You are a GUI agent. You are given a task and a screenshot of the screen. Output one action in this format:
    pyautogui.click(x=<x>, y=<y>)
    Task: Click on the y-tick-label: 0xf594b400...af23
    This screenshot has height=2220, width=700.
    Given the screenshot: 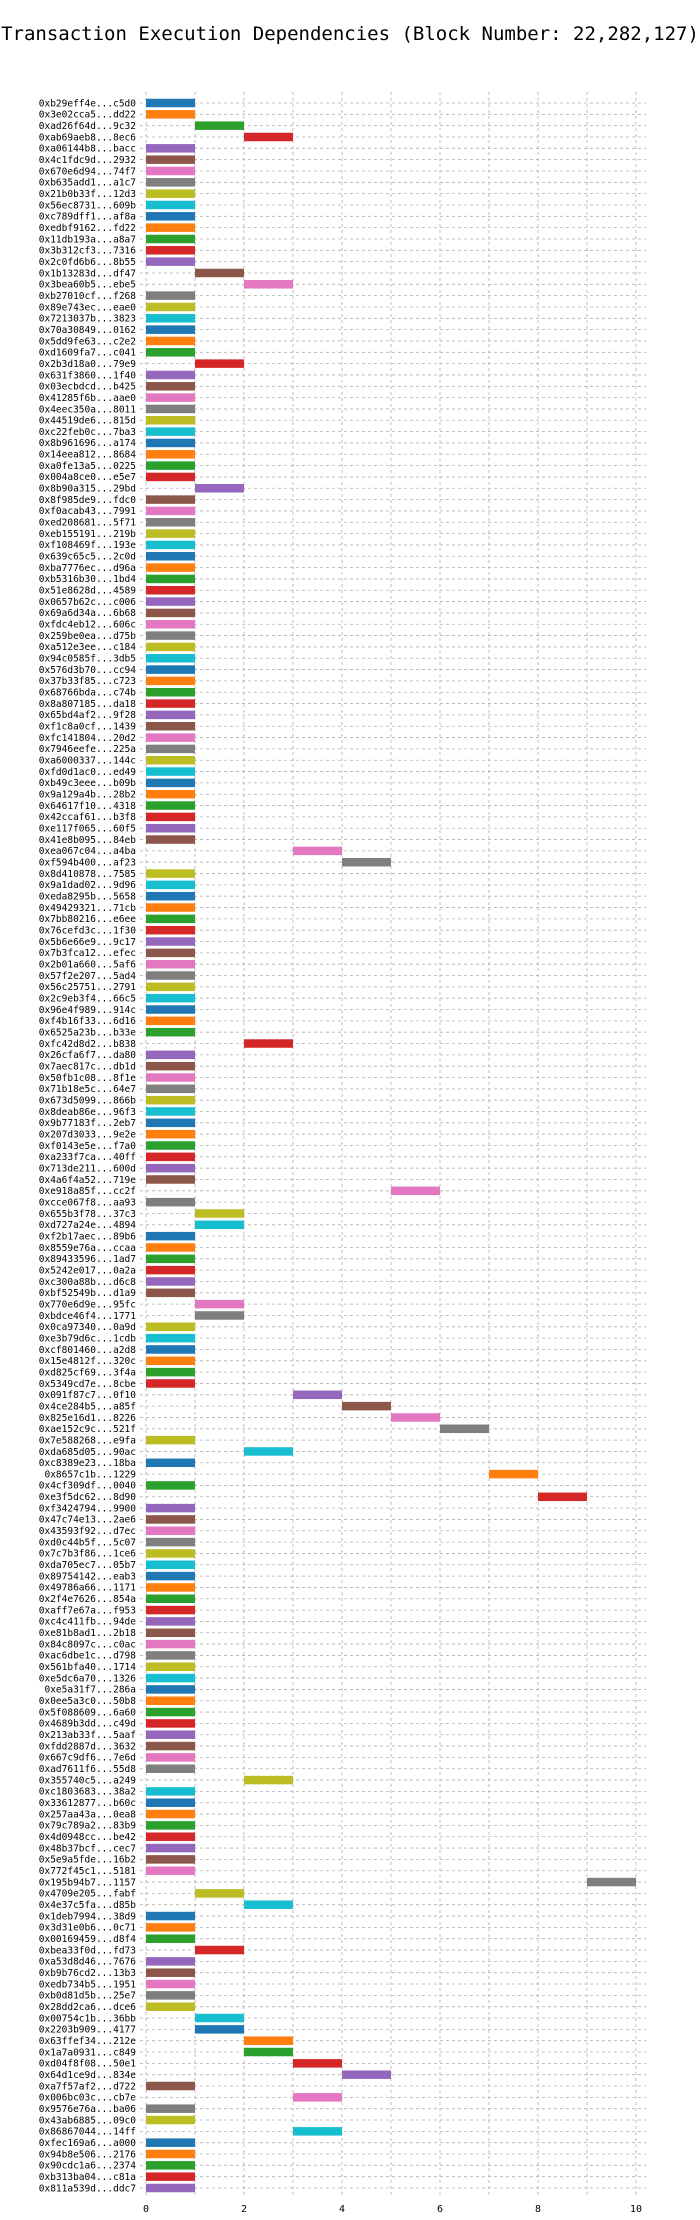 What is the action you would take?
    pyautogui.click(x=87, y=863)
    